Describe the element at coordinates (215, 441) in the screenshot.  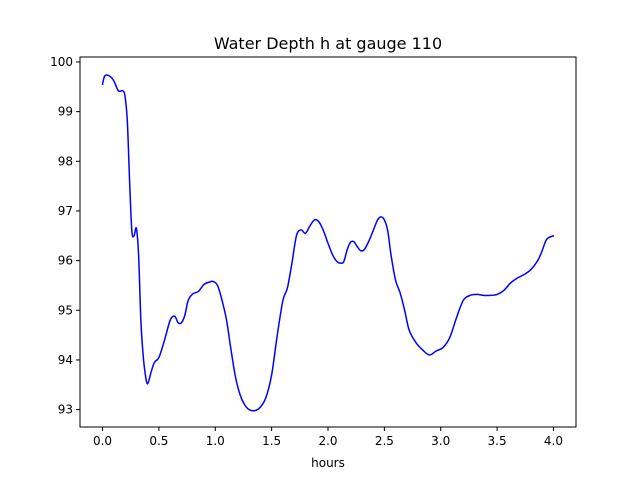
I see `x-tick-label: 1.0` at that location.